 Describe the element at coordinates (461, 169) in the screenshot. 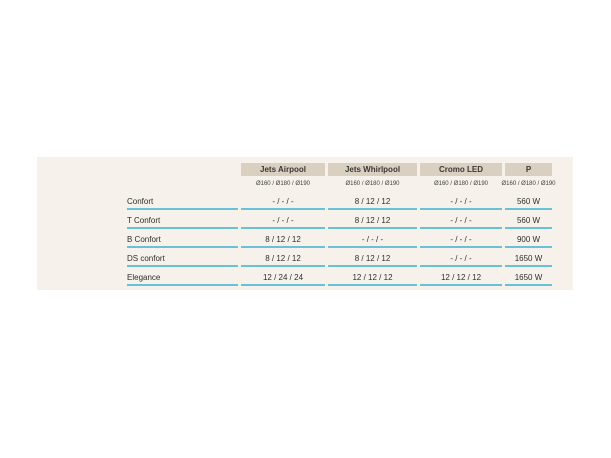

I see `column-header-cromo-led: Cromo LED` at that location.